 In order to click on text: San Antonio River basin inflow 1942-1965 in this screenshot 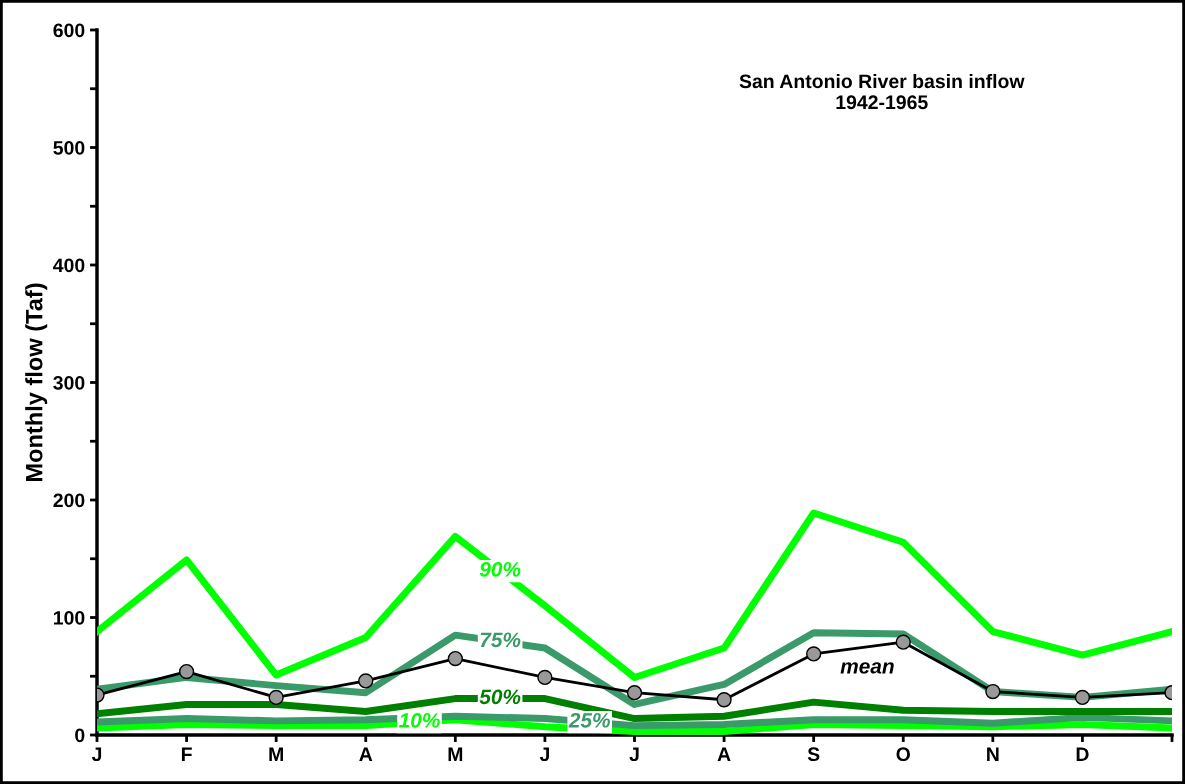, I will do `click(882, 91)`.